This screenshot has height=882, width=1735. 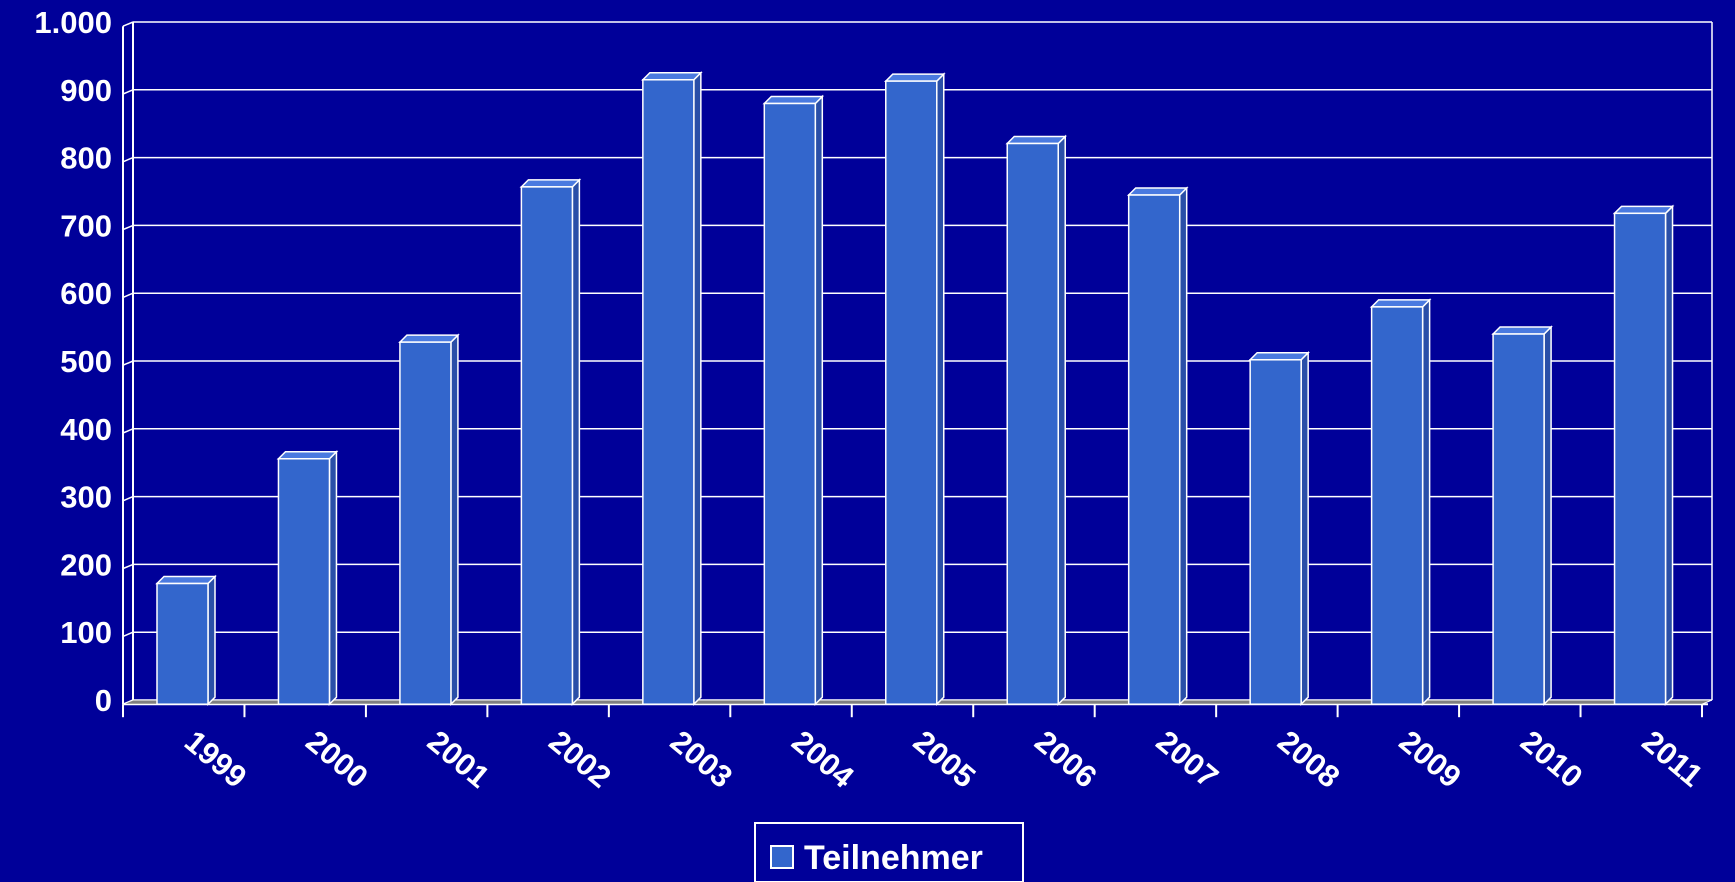 What do you see at coordinates (701, 759) in the screenshot?
I see `x-tick-label: 2003` at bounding box center [701, 759].